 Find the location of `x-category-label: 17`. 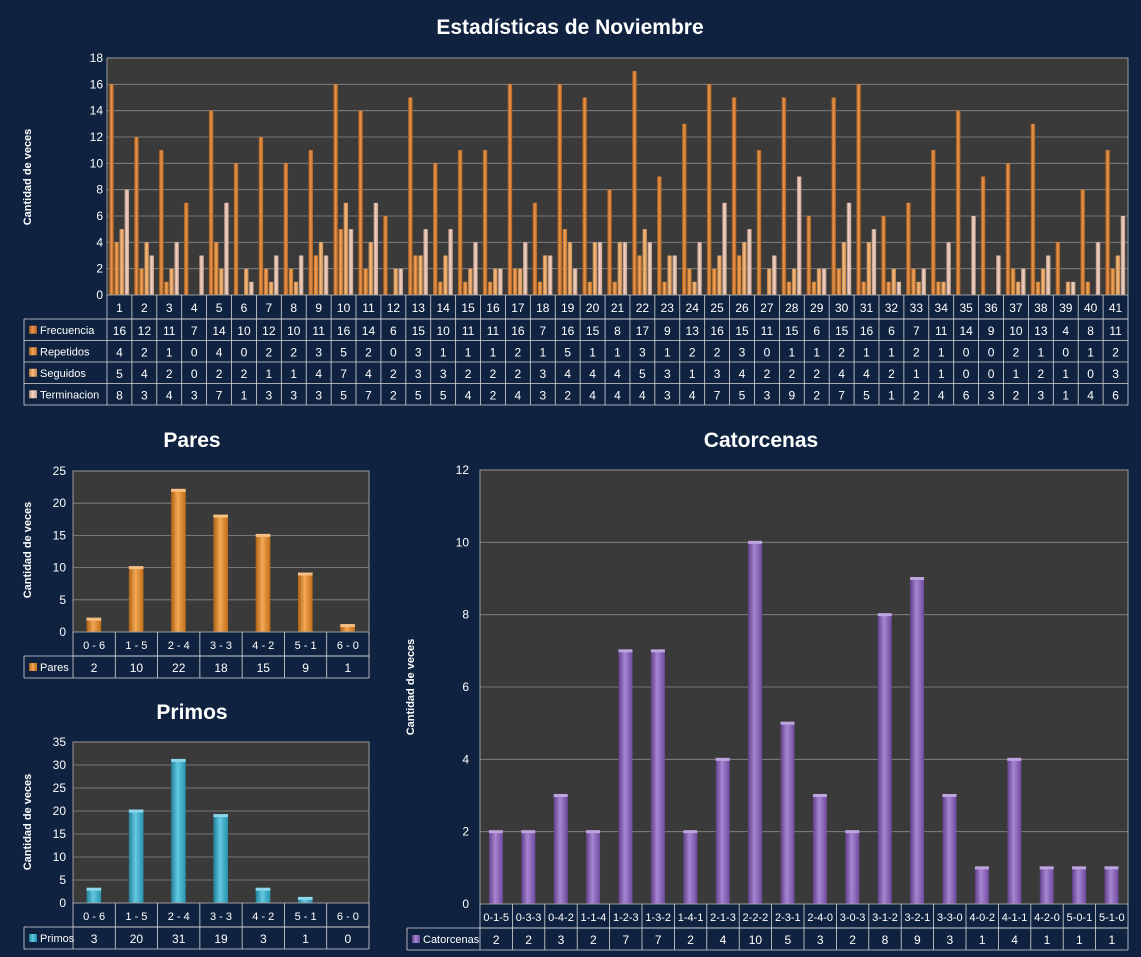

x-category-label: 17 is located at coordinates (518, 308).